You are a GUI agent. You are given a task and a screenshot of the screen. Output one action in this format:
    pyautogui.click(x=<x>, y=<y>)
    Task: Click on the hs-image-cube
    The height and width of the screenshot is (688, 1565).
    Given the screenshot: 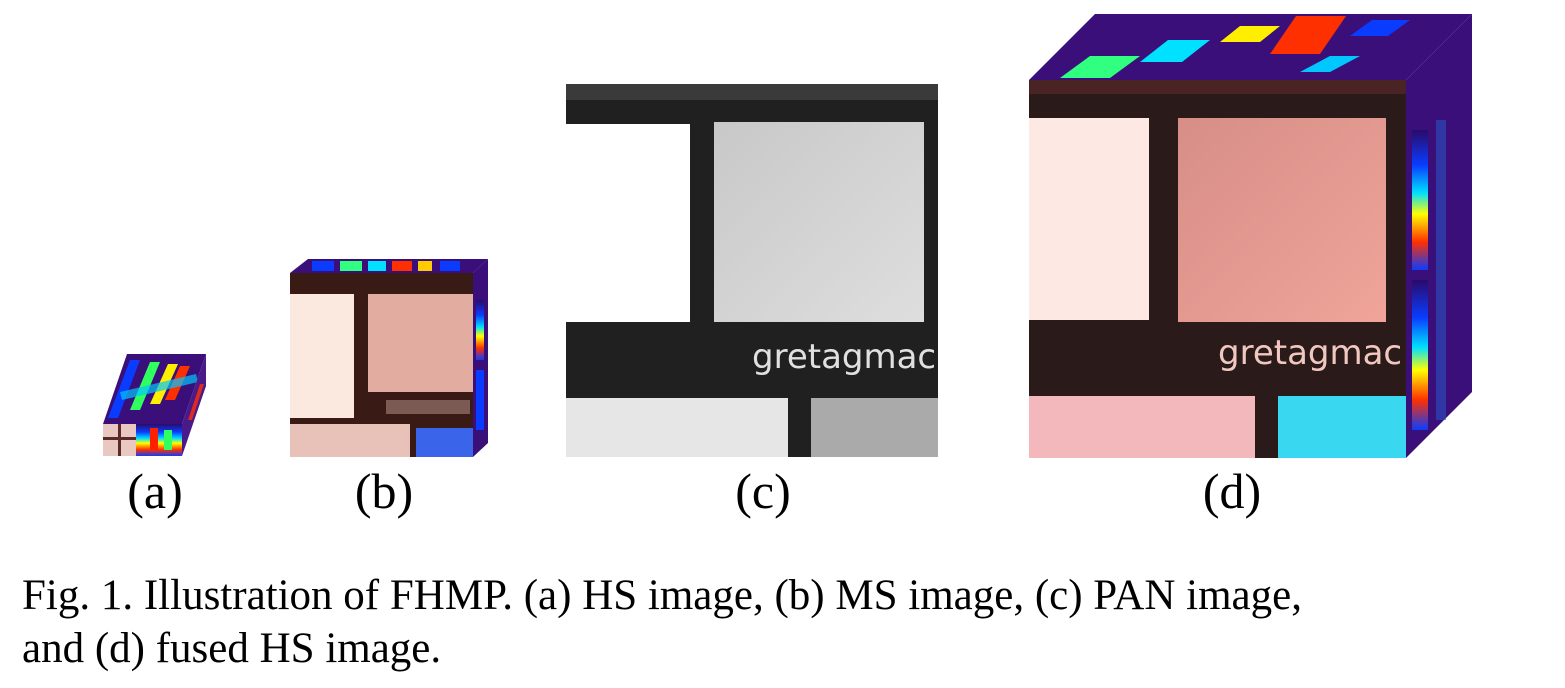 What is the action you would take?
    pyautogui.click(x=154, y=405)
    